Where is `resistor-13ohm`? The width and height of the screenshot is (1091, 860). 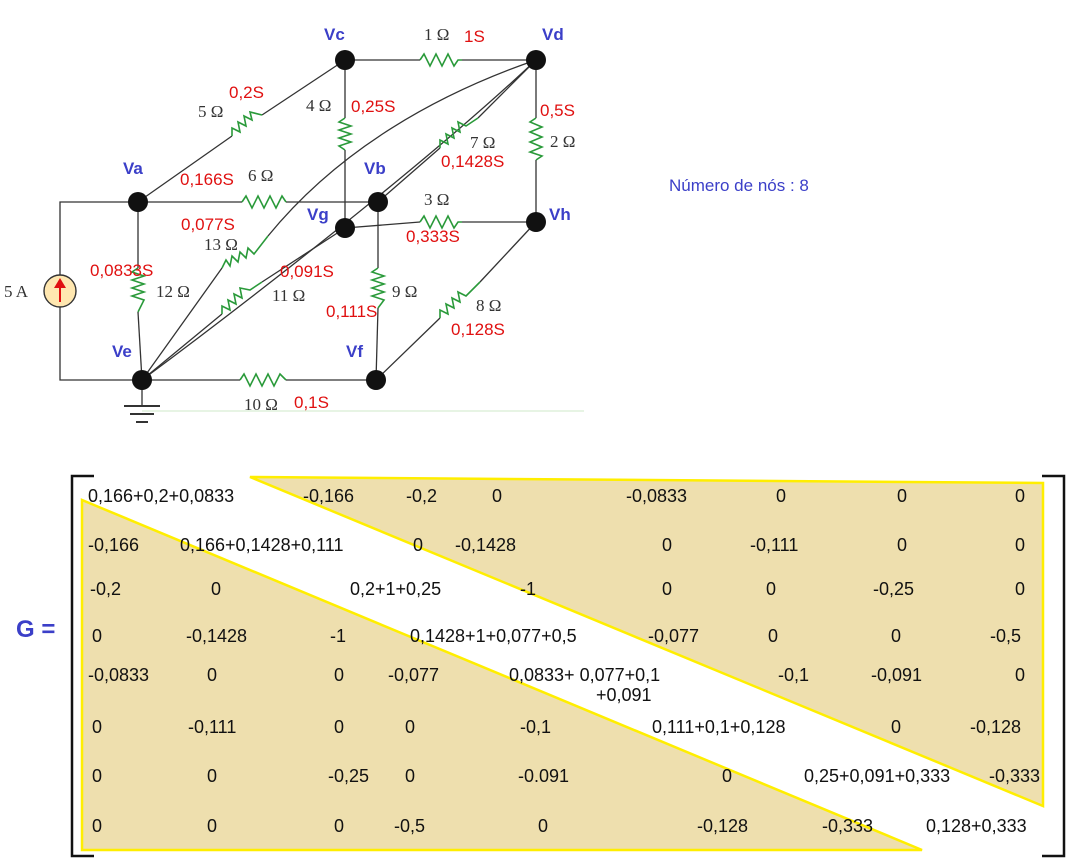 resistor-13ohm is located at coordinates (245, 252).